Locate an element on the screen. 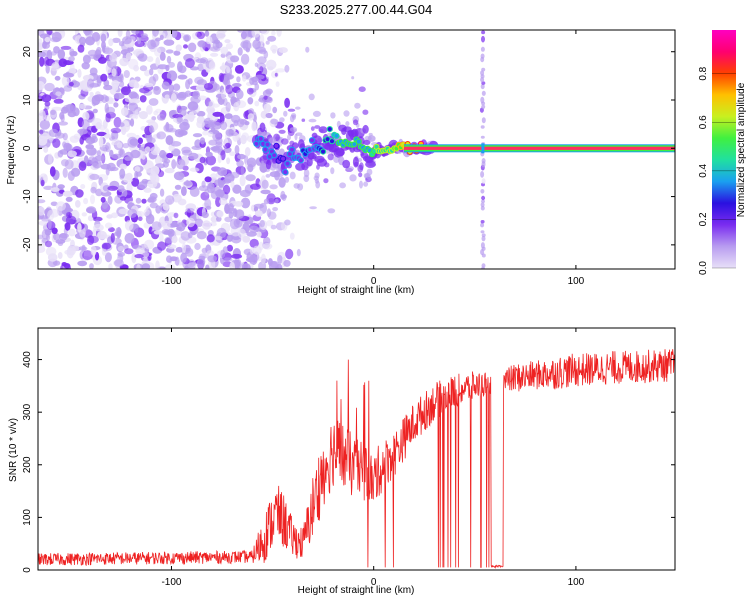 The image size is (750, 600). snr-y-tick-label: 0 is located at coordinates (27, 570).